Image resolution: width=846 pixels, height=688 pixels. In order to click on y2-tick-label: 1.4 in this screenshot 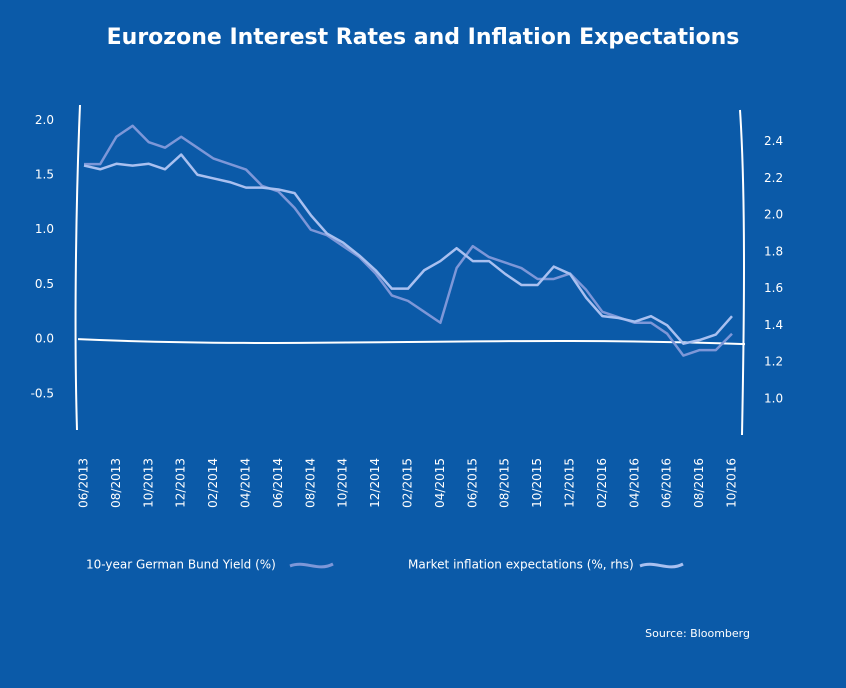, I will do `click(773, 325)`.